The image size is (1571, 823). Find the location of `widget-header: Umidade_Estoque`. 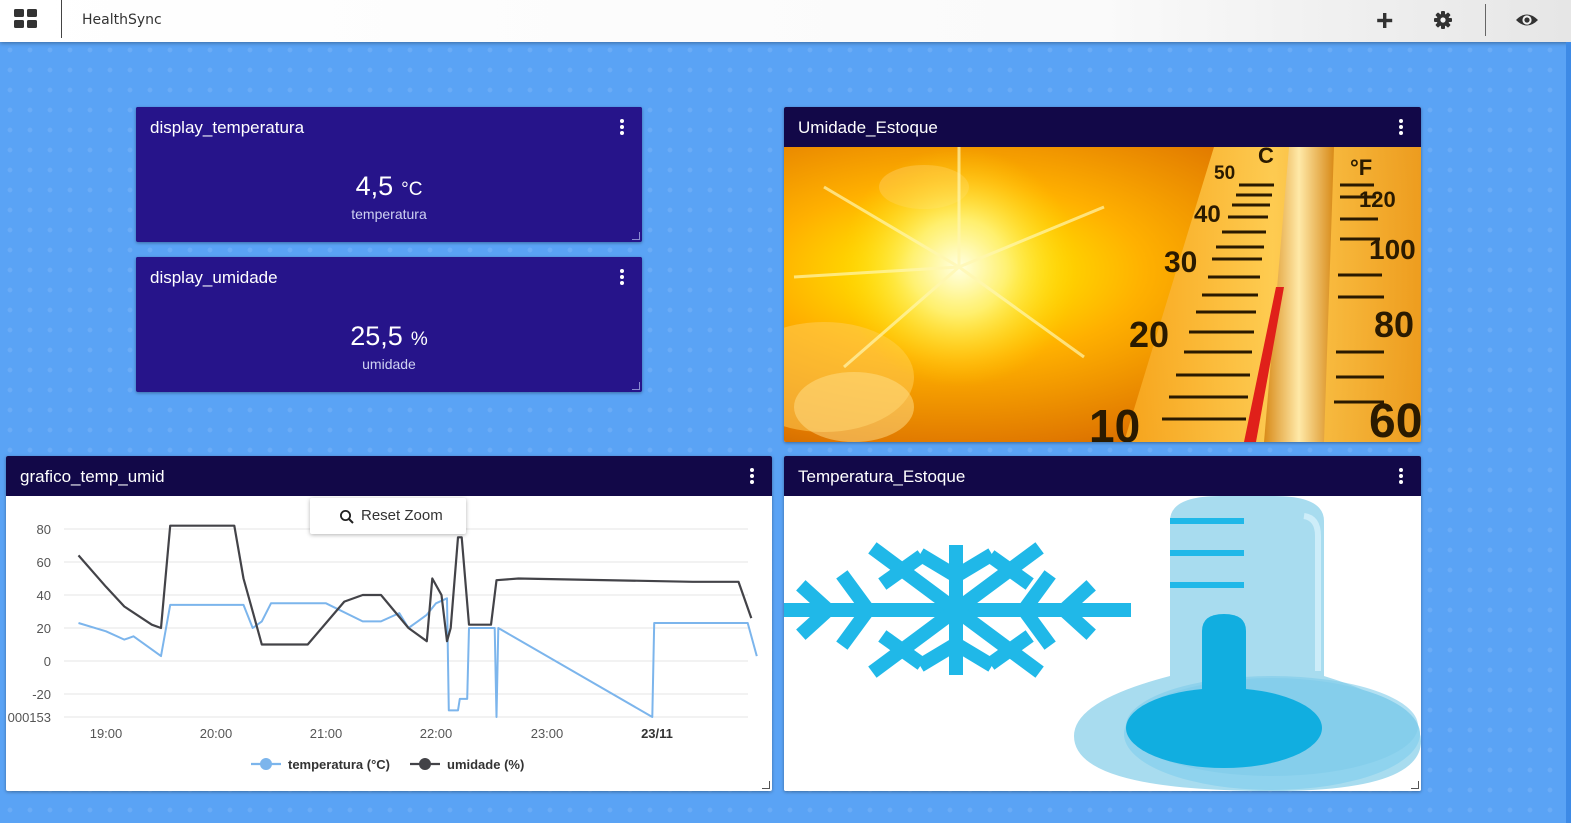

widget-header: Umidade_Estoque is located at coordinates (1102, 127).